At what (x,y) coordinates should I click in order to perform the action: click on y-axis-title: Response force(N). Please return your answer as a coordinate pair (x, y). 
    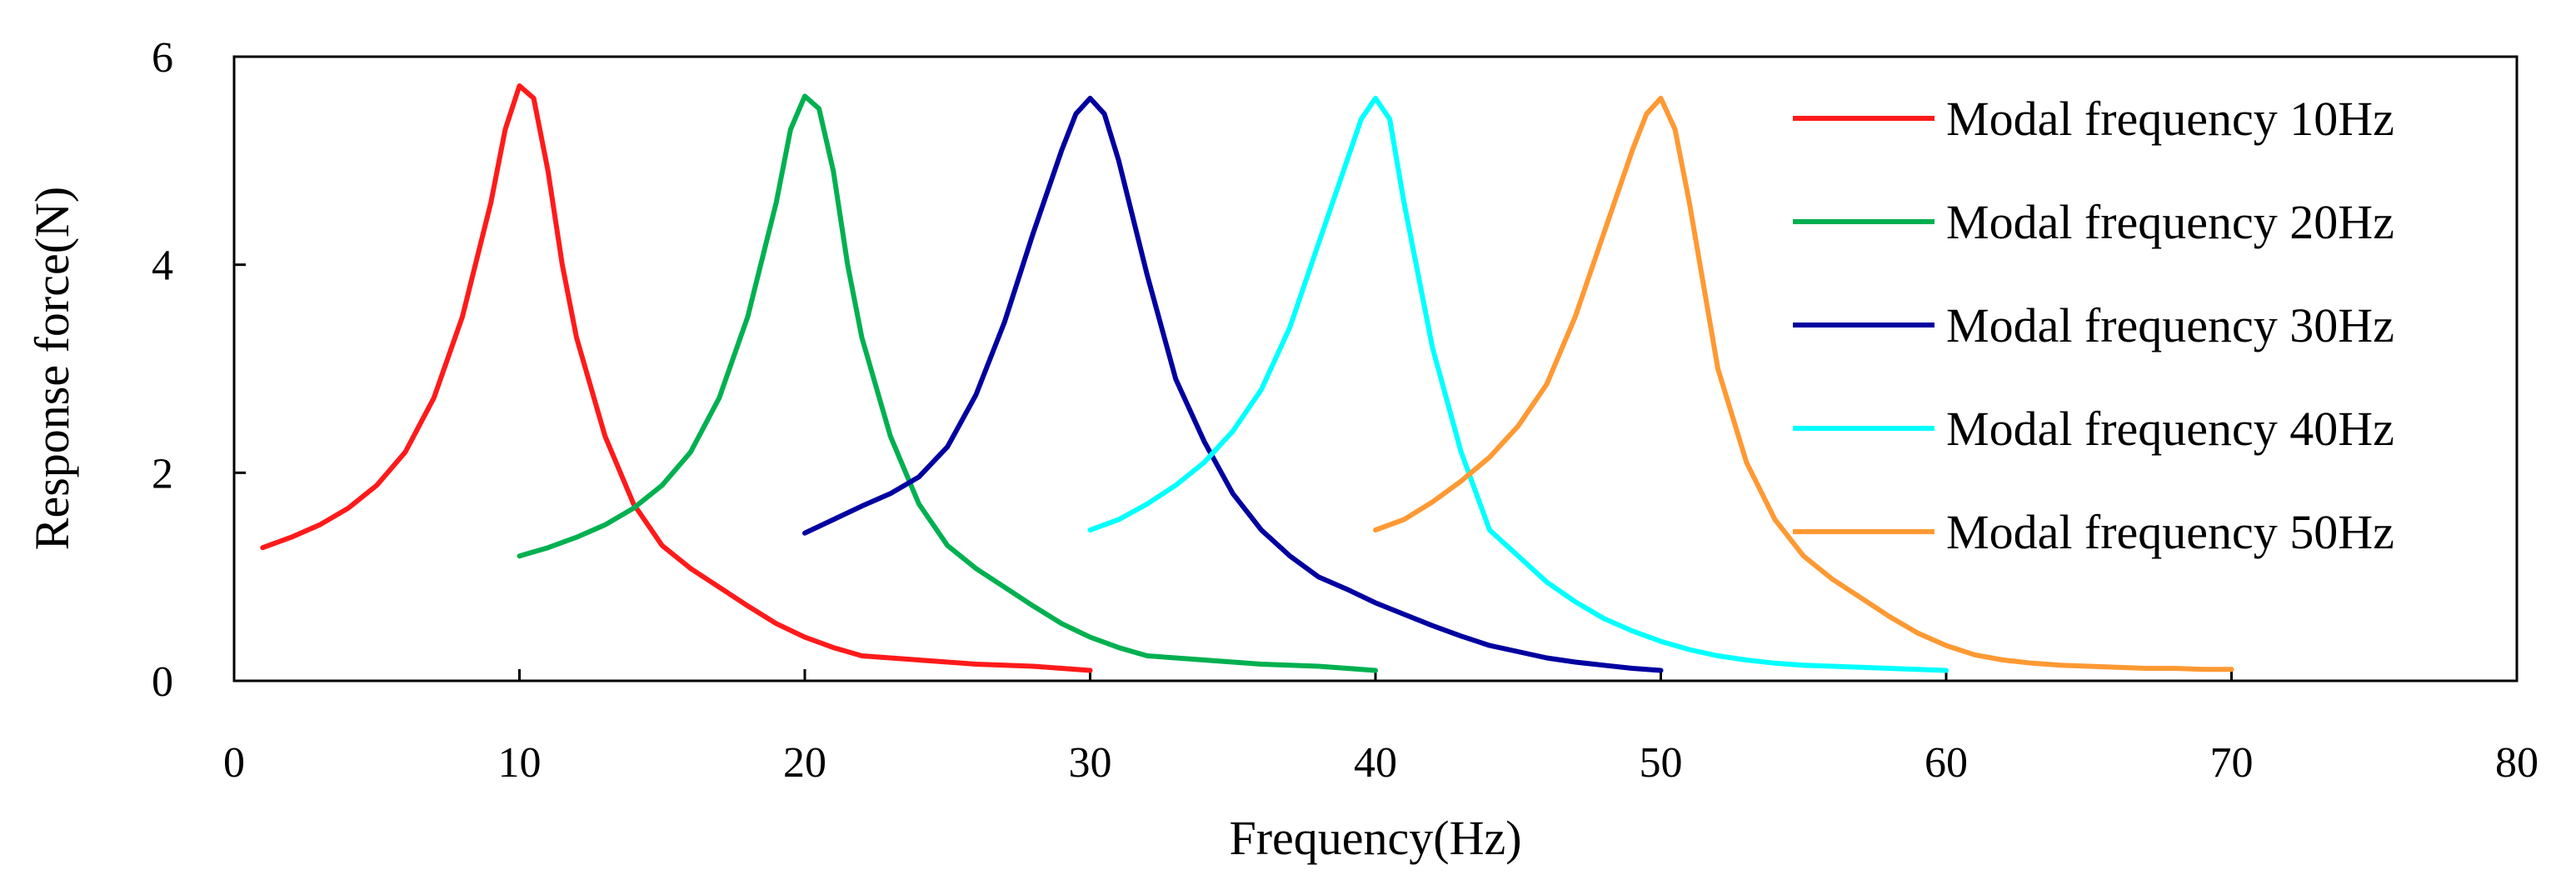
    Looking at the image, I should click on (52, 368).